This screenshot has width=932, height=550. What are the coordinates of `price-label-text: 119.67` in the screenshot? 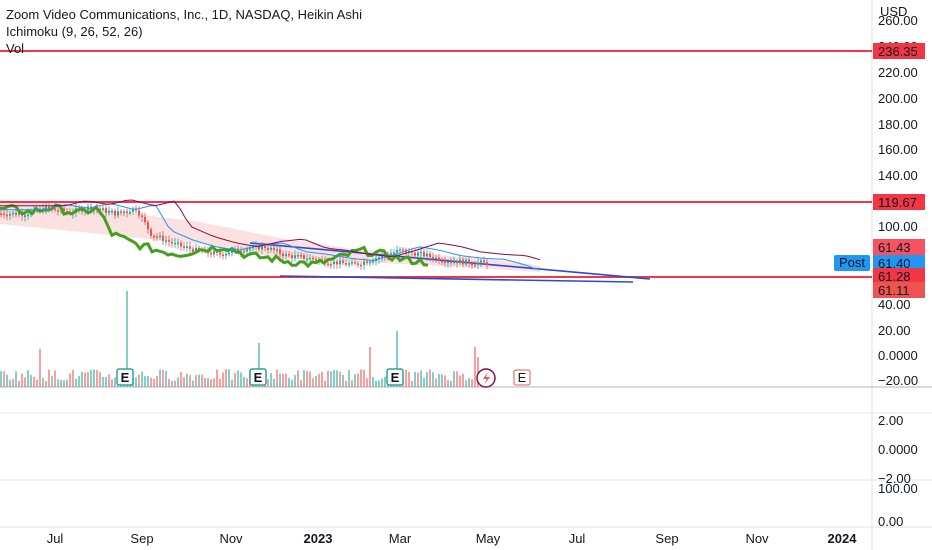 It's located at (897, 202).